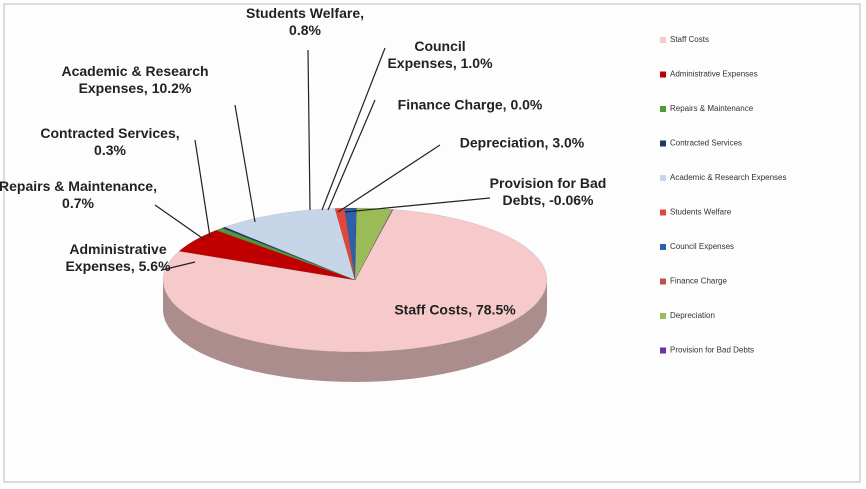 The image size is (866, 489). I want to click on data-label: Finance Charge, 0.0%, so click(470, 104).